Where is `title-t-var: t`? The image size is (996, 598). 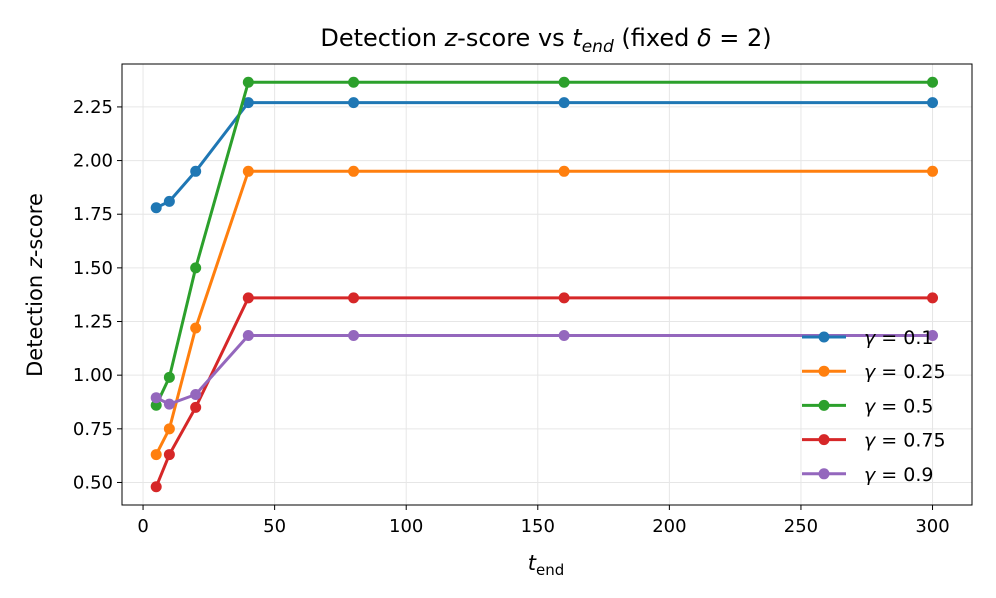
title-t-var: t is located at coordinates (577, 38).